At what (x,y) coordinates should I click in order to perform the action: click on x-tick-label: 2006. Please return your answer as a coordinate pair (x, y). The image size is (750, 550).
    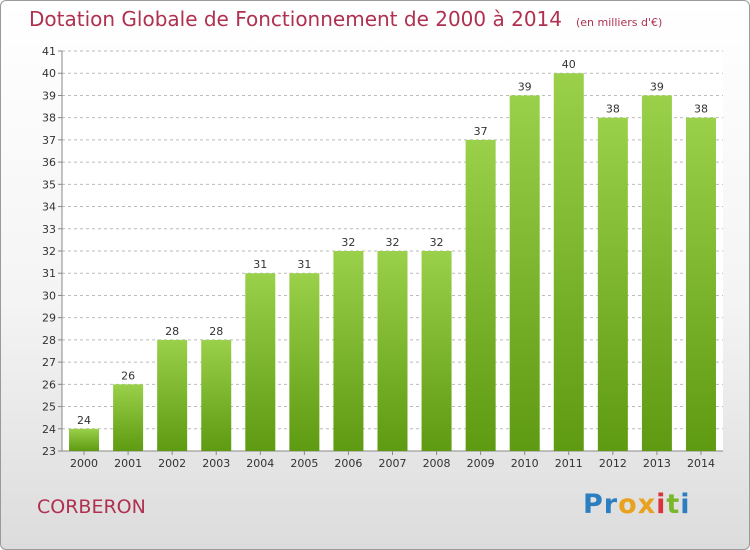
    Looking at the image, I should click on (348, 463).